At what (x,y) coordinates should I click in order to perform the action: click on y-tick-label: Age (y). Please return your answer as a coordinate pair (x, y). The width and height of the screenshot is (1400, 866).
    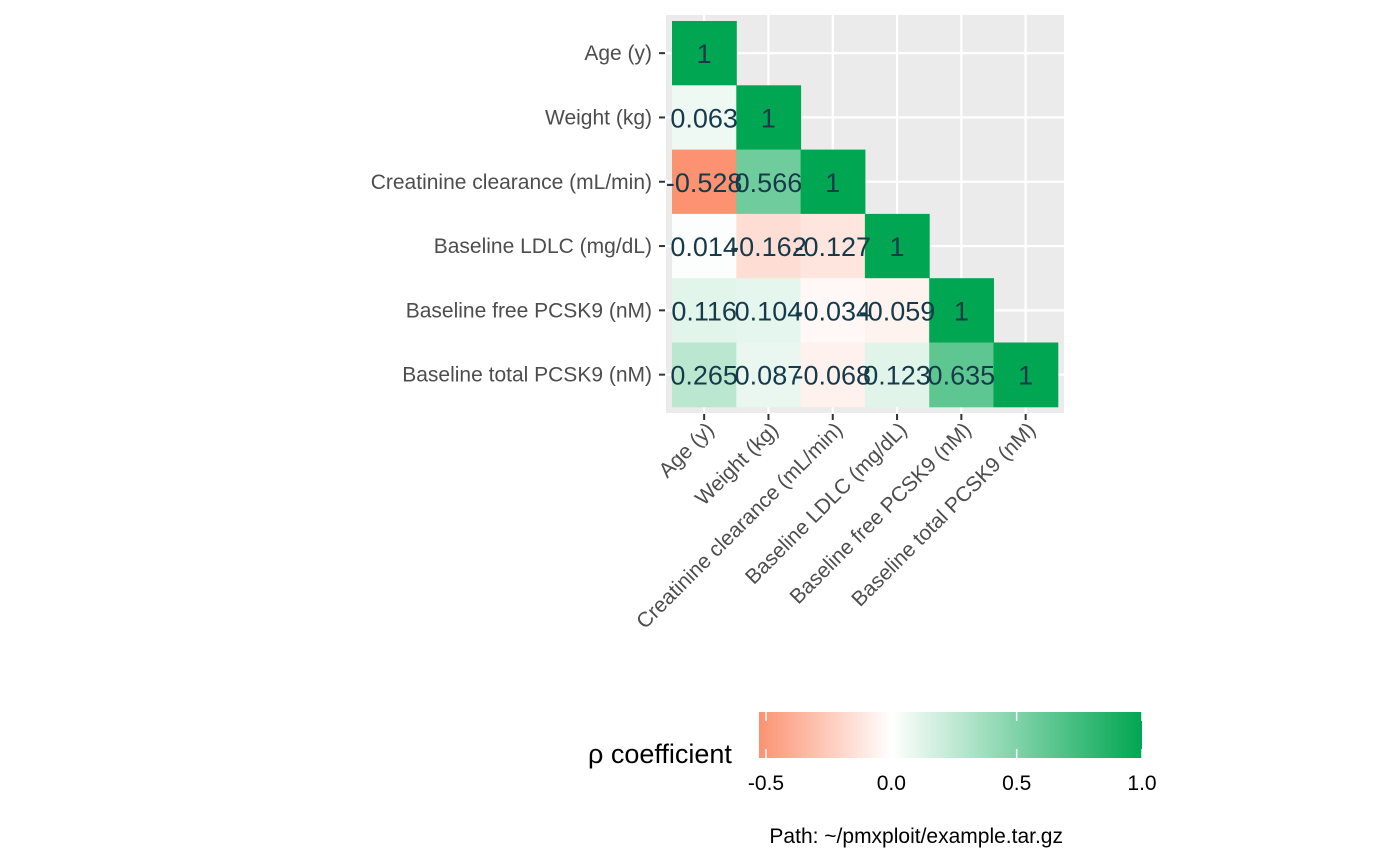
    Looking at the image, I should click on (618, 53).